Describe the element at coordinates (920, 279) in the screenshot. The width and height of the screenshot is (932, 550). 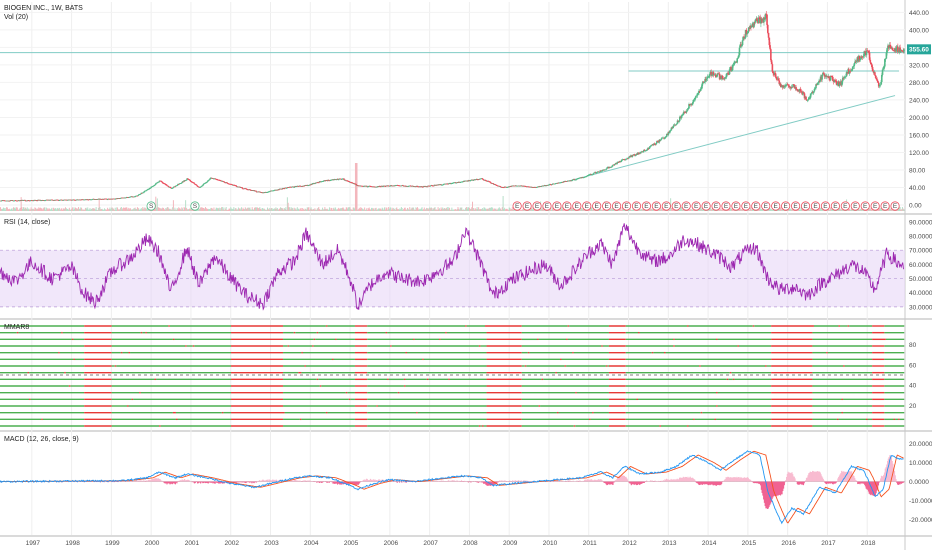
I see `rsi-tick-label: 50.0000` at that location.